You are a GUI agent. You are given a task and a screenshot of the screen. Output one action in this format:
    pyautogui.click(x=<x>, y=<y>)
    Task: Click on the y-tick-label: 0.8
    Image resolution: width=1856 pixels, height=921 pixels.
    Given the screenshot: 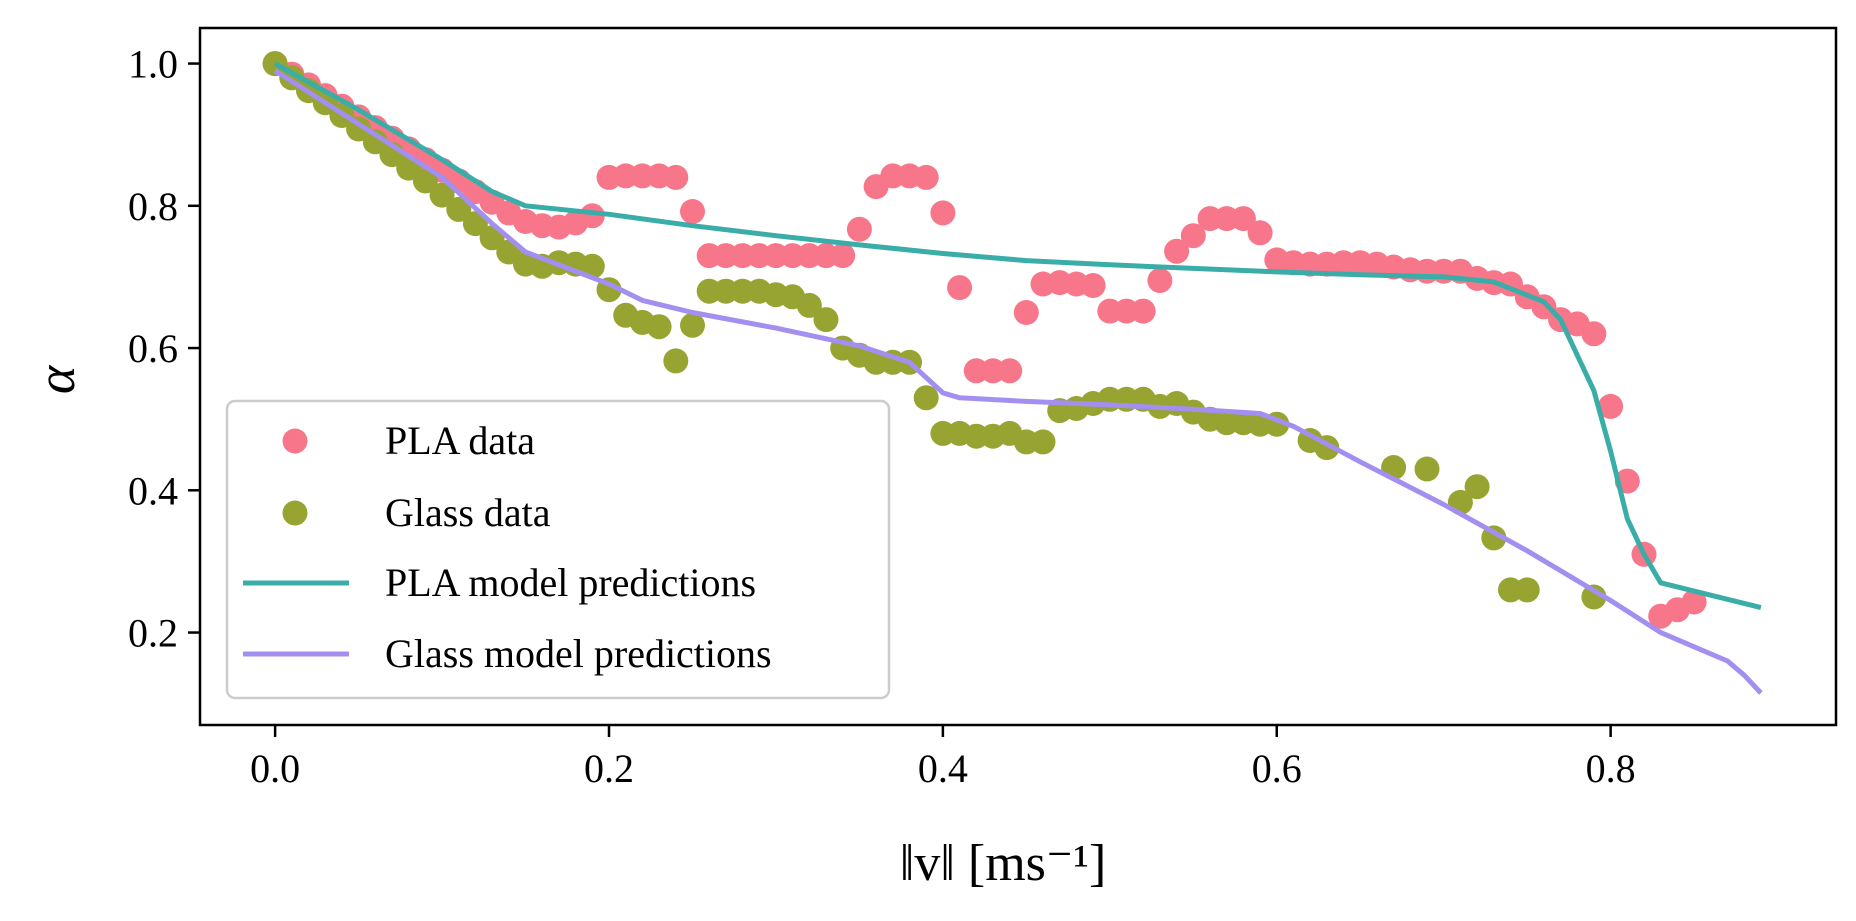 What is the action you would take?
    pyautogui.click(x=153, y=206)
    